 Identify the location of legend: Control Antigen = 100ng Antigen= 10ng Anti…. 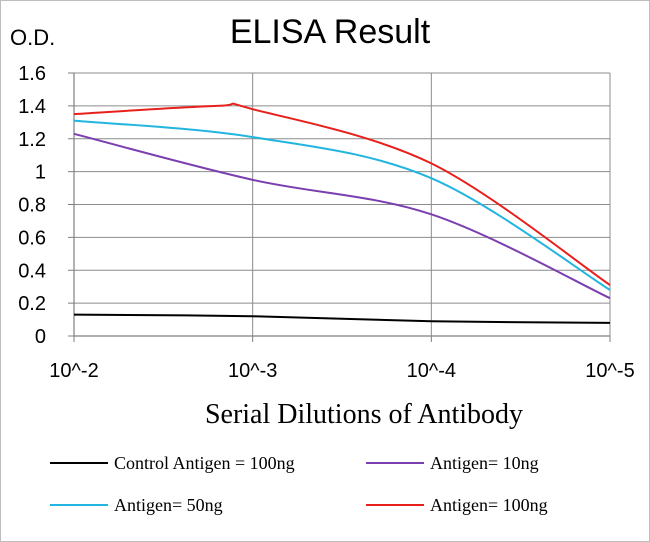
(299, 484).